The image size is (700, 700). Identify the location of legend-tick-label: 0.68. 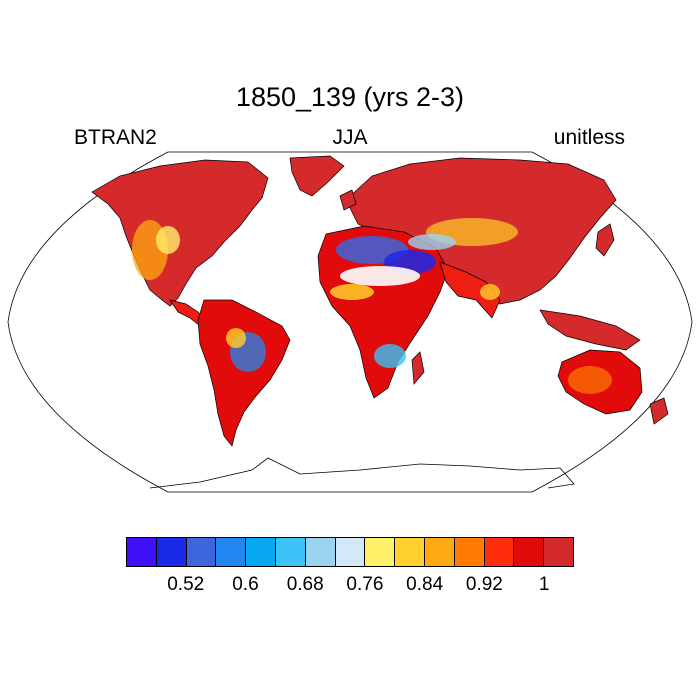
(305, 584).